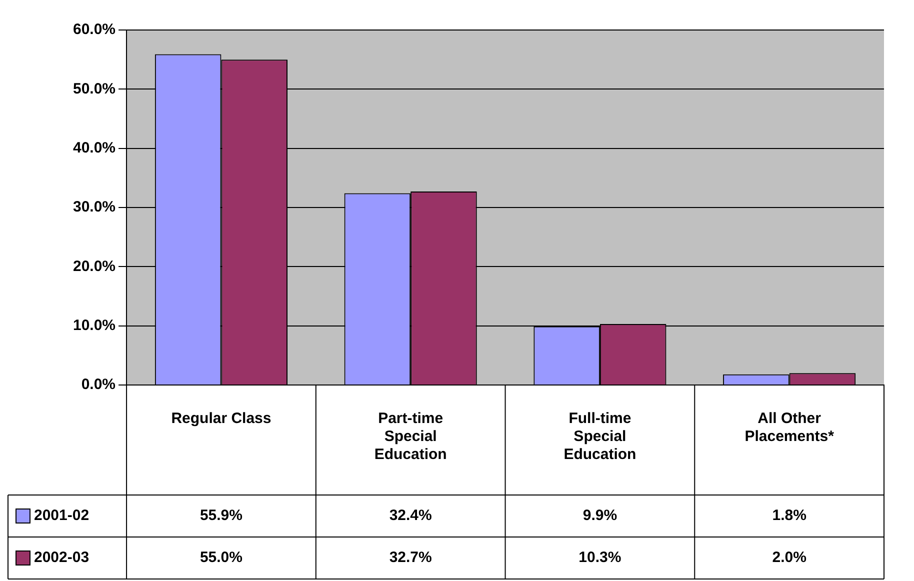 This screenshot has height=581, width=914. Describe the element at coordinates (94, 29) in the screenshot. I see `y-tick-label: 60.0%` at that location.